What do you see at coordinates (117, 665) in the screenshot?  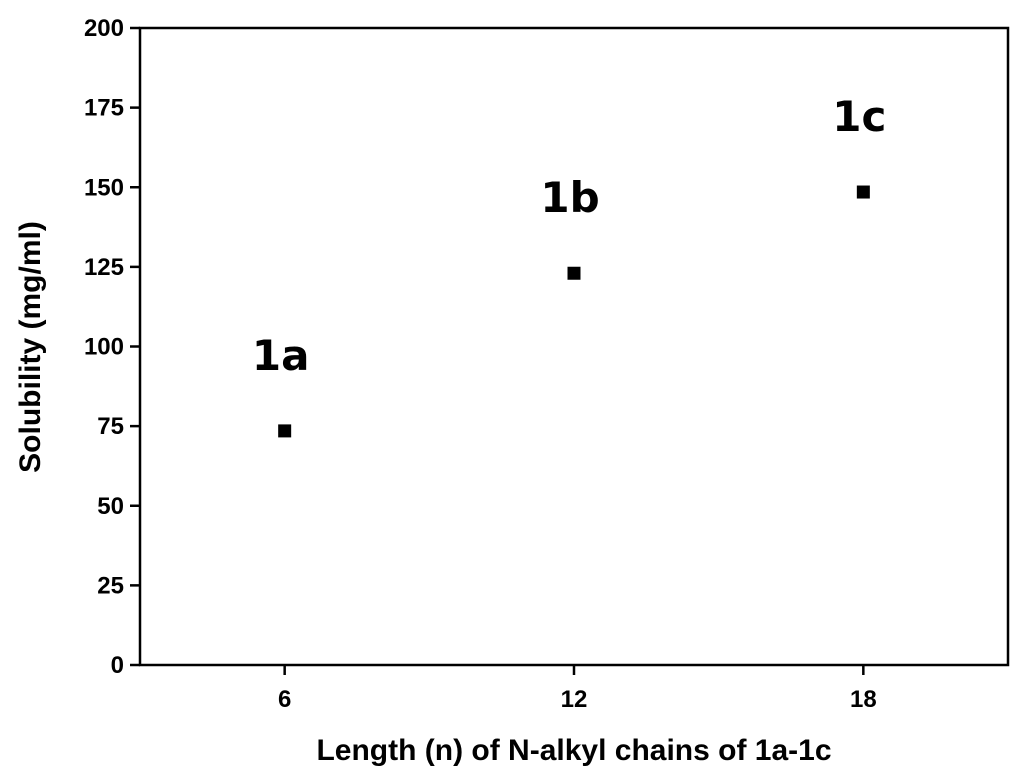 I see `y-tick-label: 0` at bounding box center [117, 665].